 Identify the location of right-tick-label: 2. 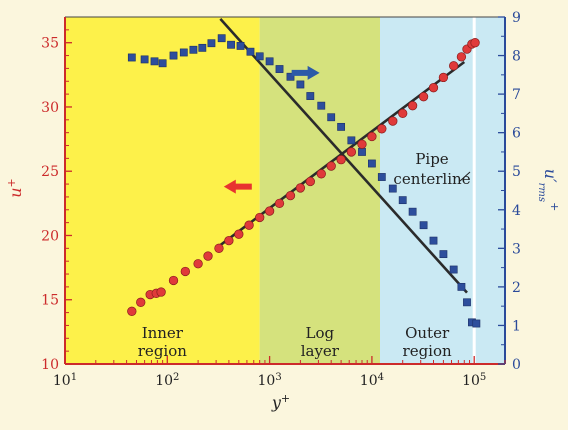
(516, 288).